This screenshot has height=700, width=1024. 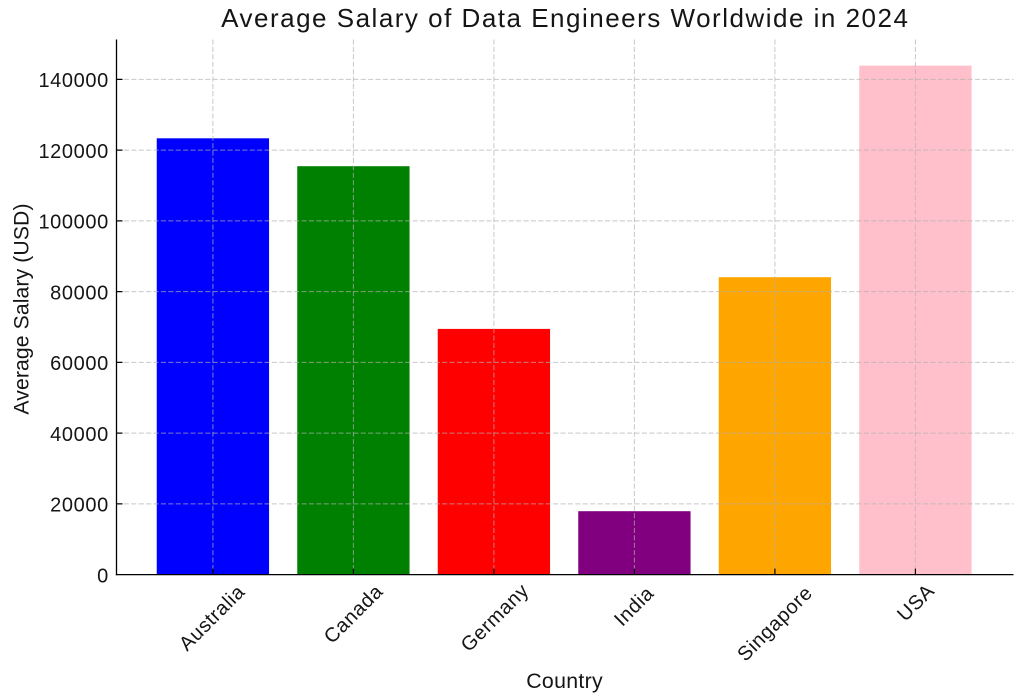 I want to click on svg-text: 0, so click(x=103, y=576).